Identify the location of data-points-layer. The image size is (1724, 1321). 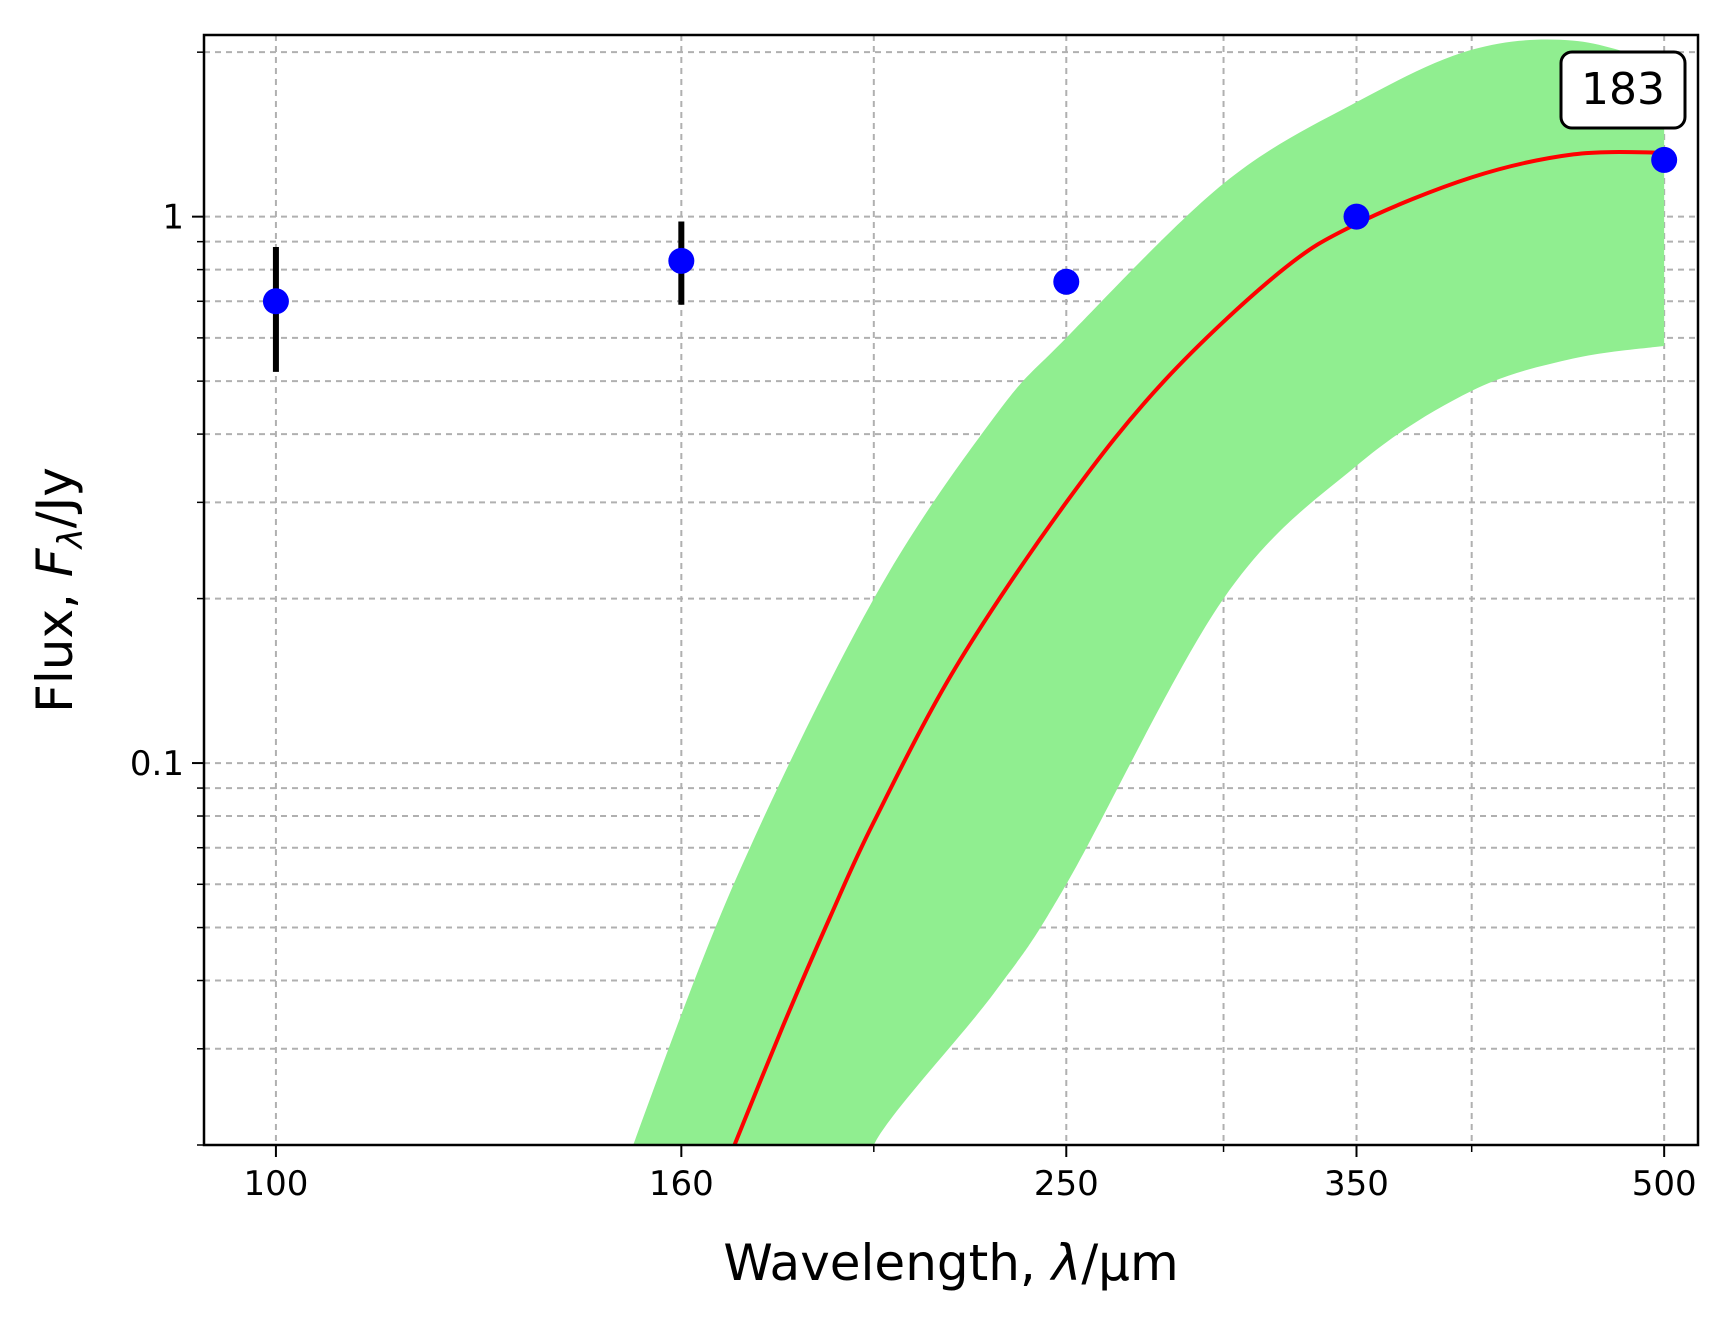
(970, 259).